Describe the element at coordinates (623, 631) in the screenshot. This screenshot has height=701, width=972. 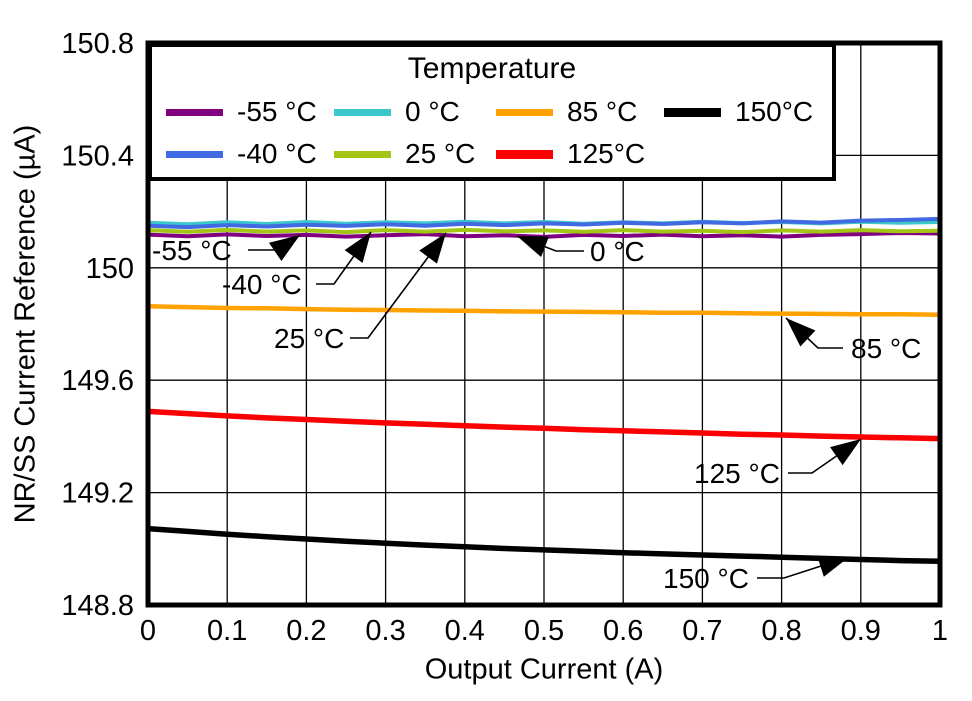
I see `x-tick-label: 0.6` at that location.